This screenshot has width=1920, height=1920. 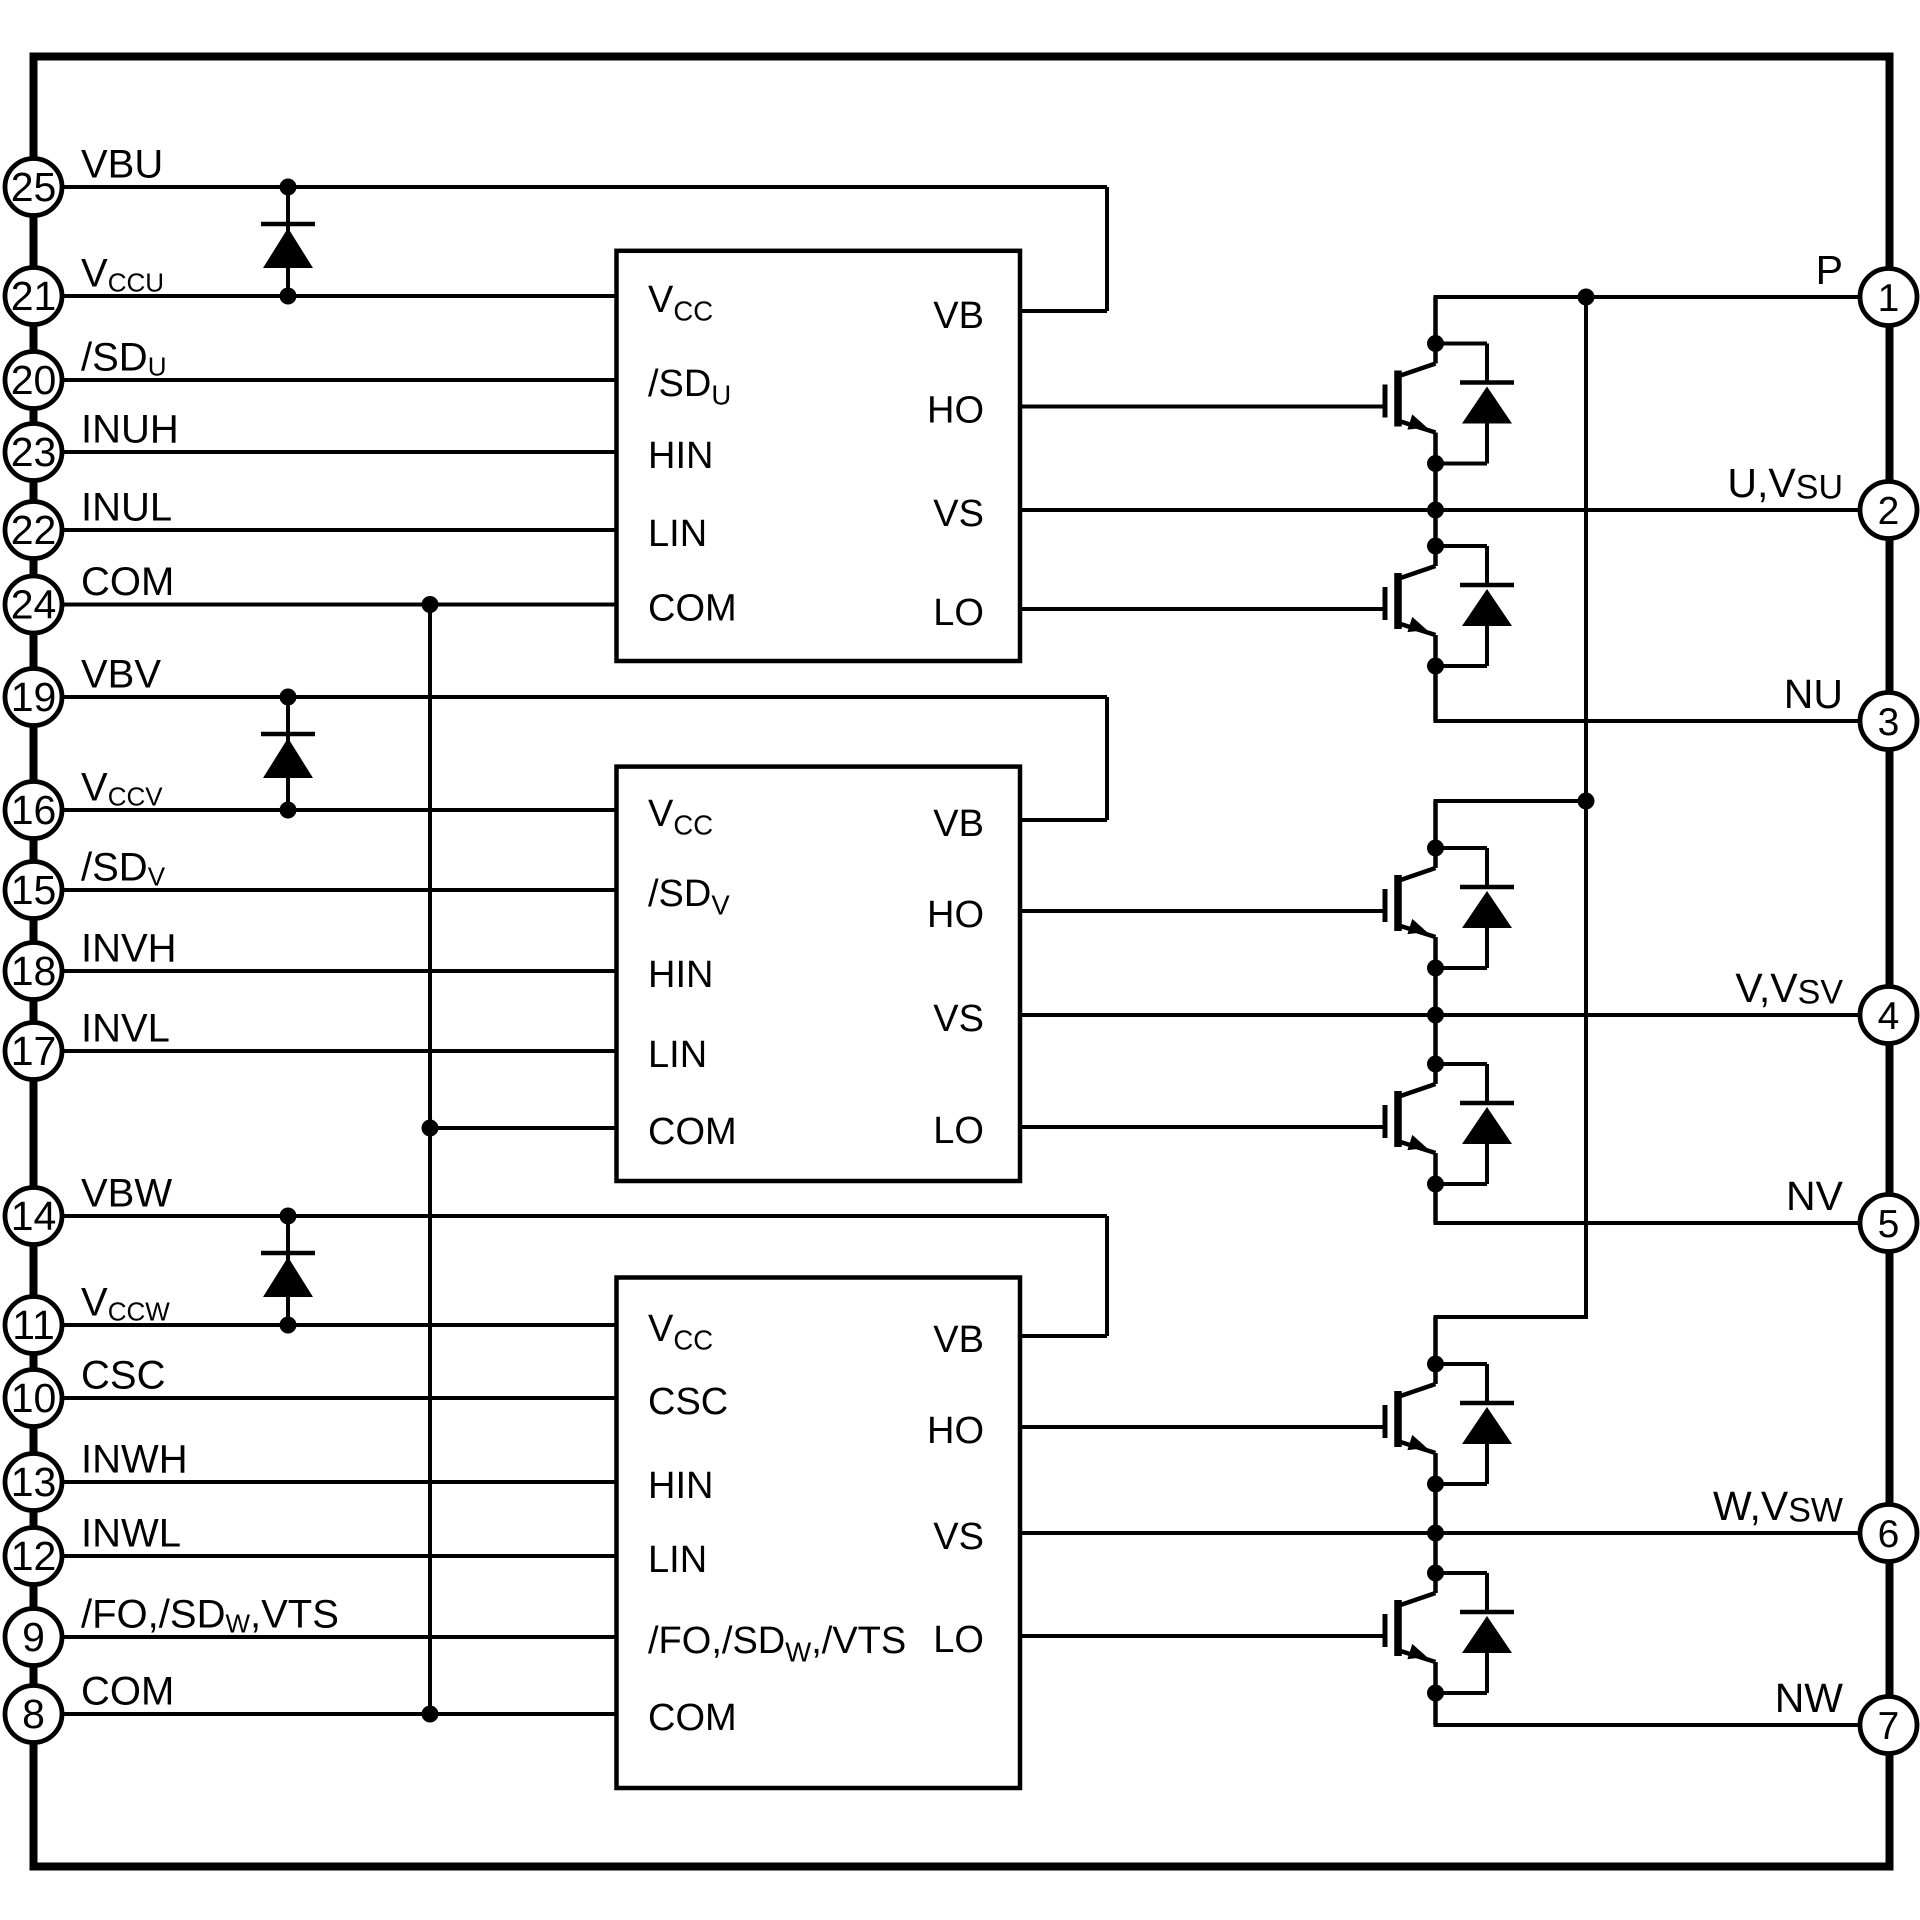 What do you see at coordinates (134, 1460) in the screenshot?
I see `svg-text: INWH` at bounding box center [134, 1460].